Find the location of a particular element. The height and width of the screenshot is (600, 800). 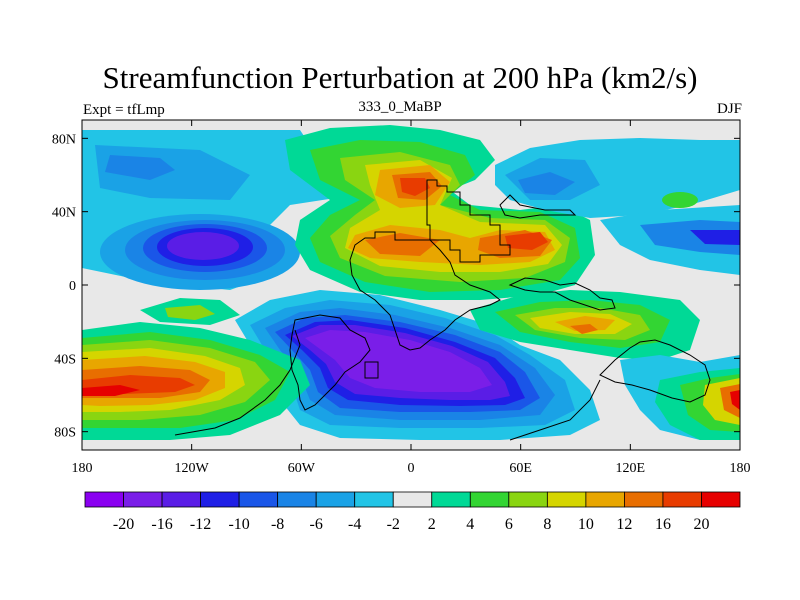

x-tick-label: 120W is located at coordinates (192, 468).